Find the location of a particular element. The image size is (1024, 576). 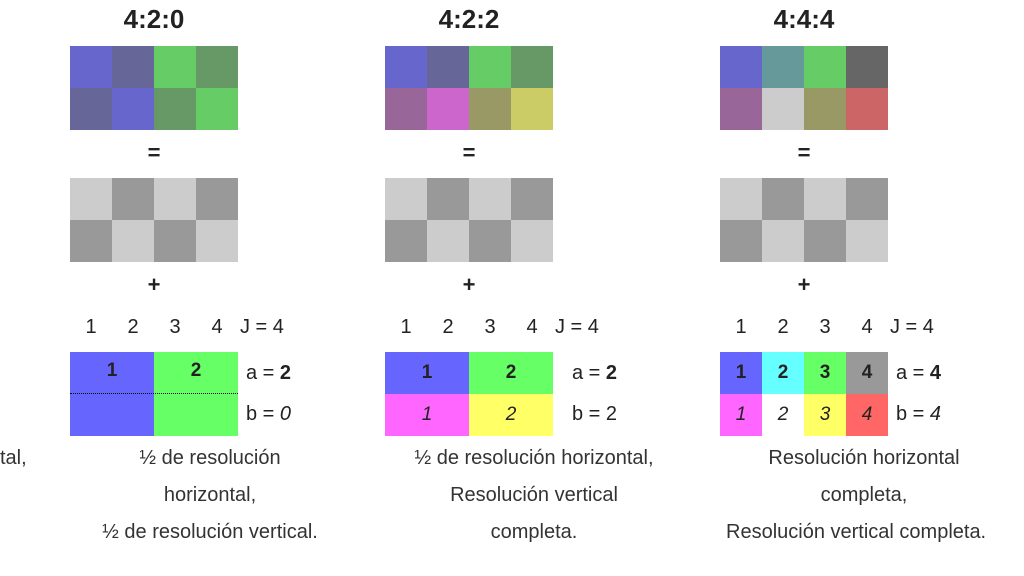

desc-line: Resolución horizontal is located at coordinates (864, 458).